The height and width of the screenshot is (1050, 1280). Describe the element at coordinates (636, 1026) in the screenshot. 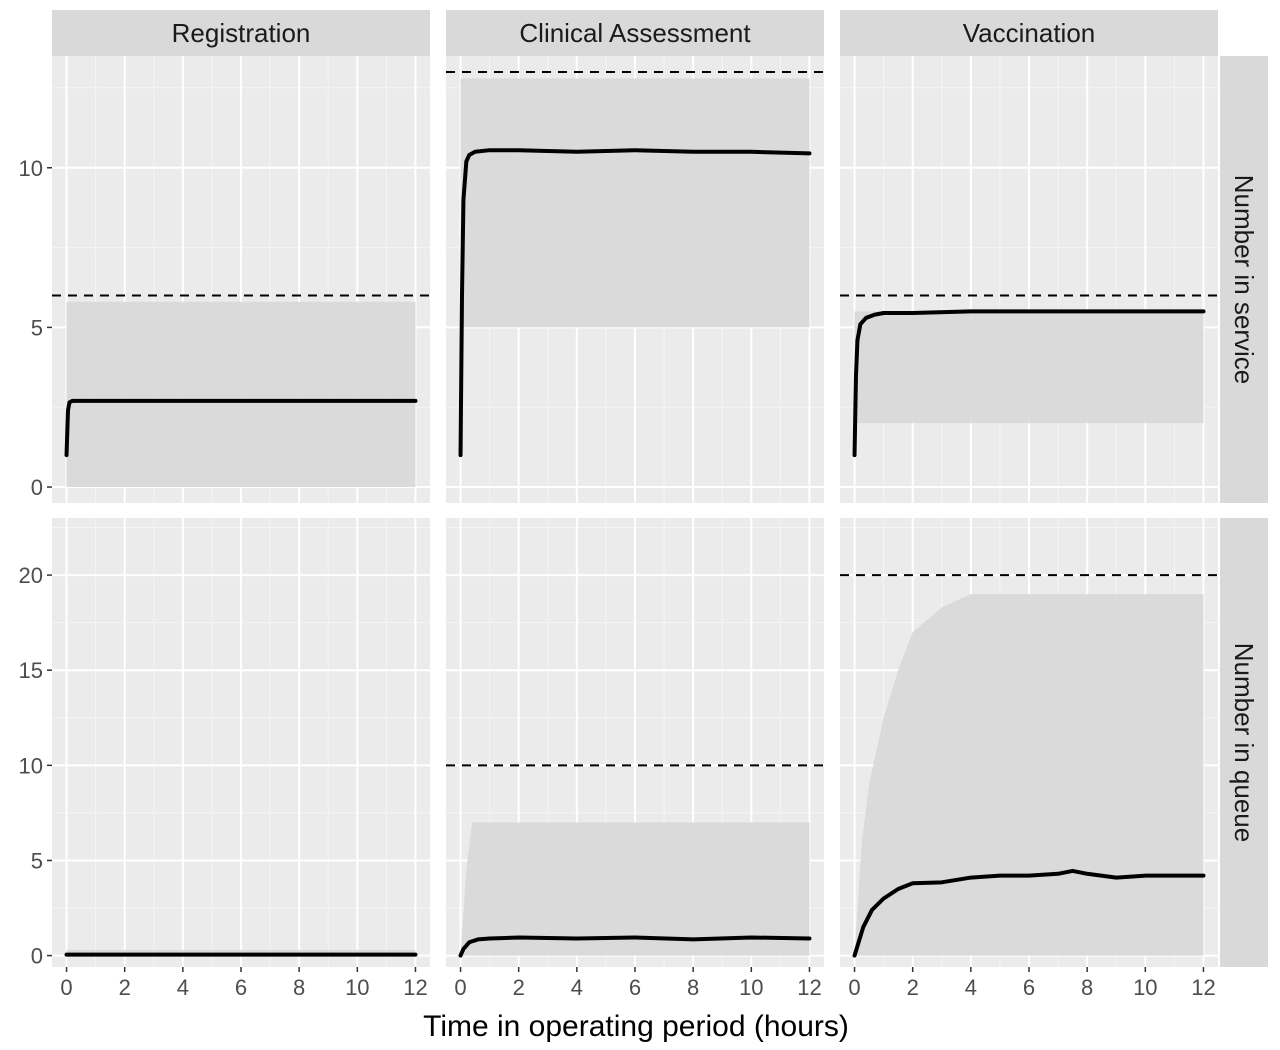

I see `x-axis-title: Time in operating period (hours)` at that location.